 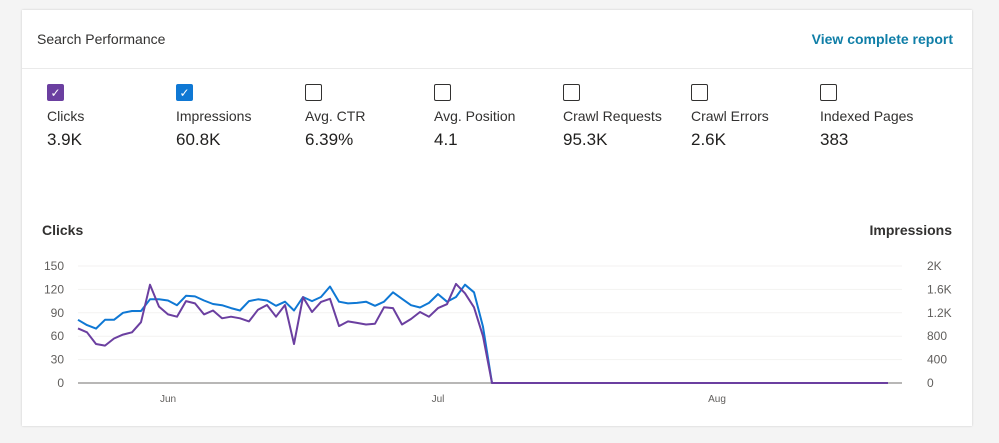 What do you see at coordinates (66, 116) in the screenshot?
I see `metric-label: Clicks` at bounding box center [66, 116].